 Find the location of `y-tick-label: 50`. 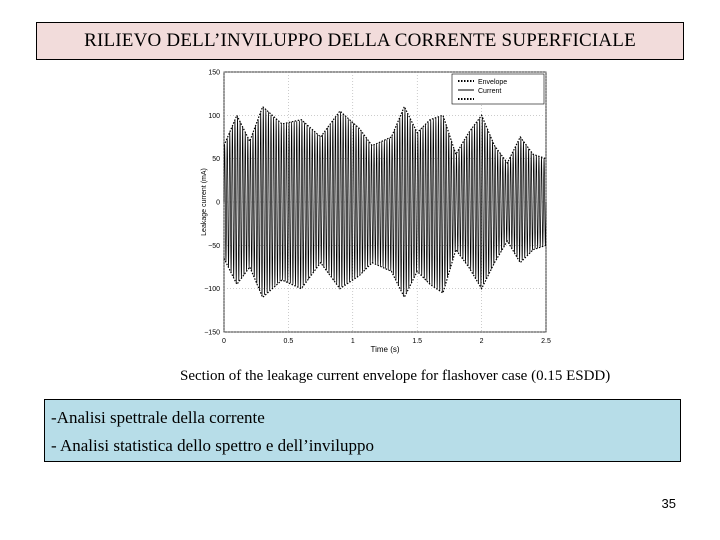

y-tick-label: 50 is located at coordinates (216, 159).